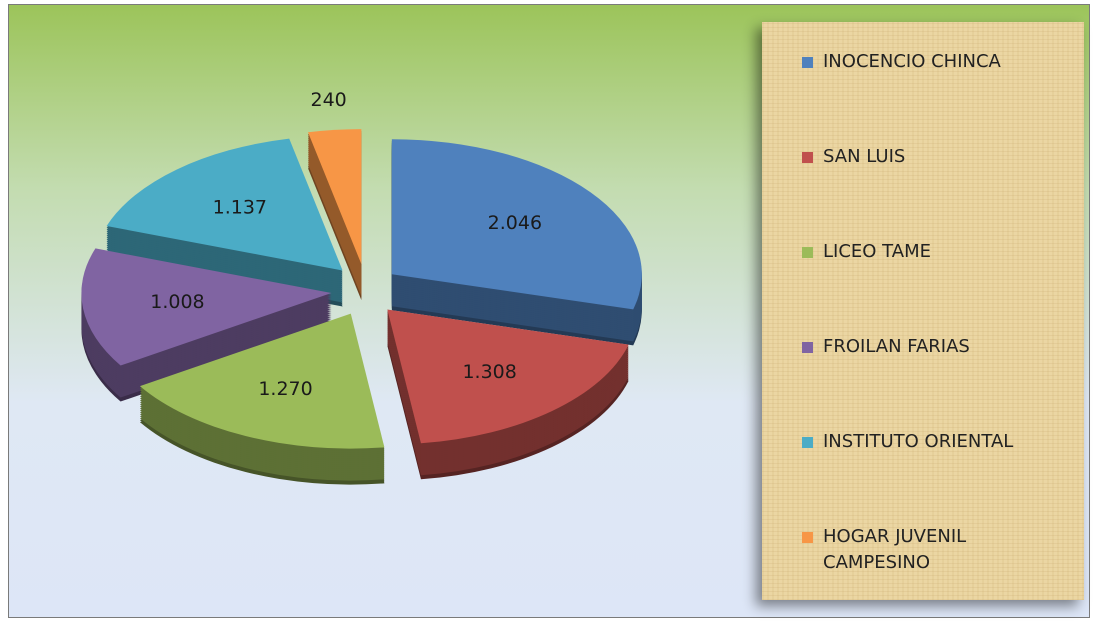 The image size is (1093, 623). Describe the element at coordinates (177, 302) in the screenshot. I see `data-label: 1.008` at that location.